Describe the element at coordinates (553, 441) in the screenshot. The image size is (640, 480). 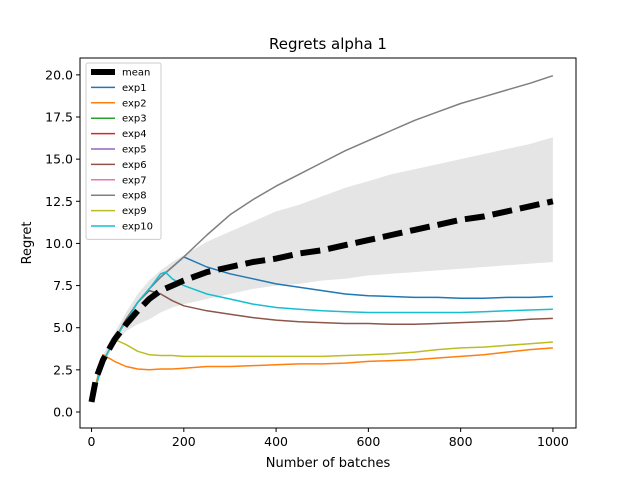
I see `x-tick-label: 1000` at that location.